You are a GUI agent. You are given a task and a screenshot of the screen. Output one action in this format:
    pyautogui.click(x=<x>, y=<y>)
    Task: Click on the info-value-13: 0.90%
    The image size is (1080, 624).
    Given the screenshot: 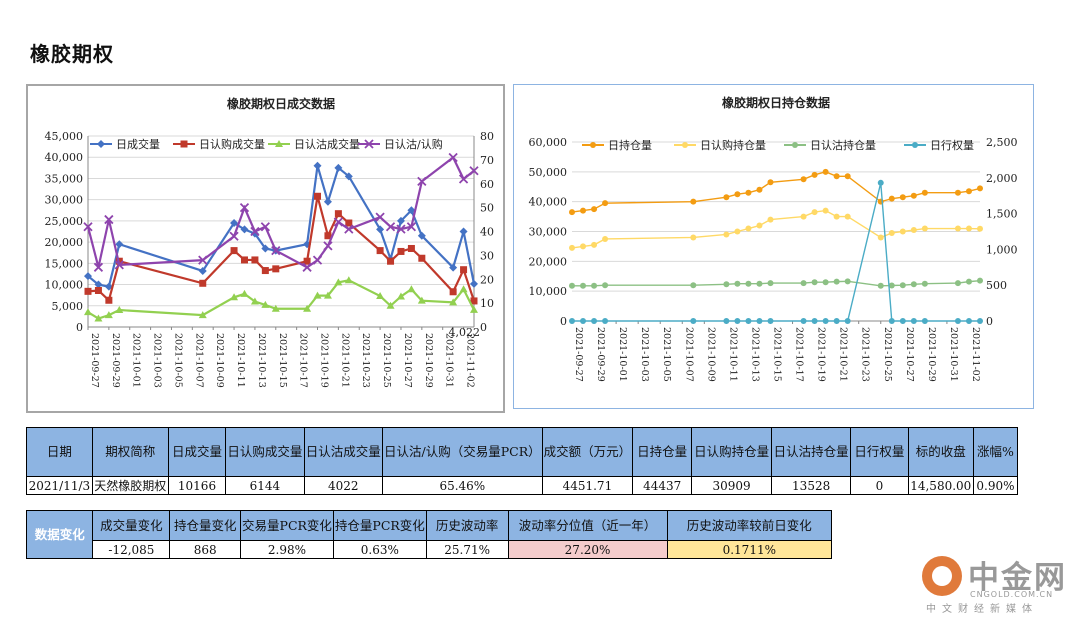 What is the action you would take?
    pyautogui.click(x=995, y=485)
    